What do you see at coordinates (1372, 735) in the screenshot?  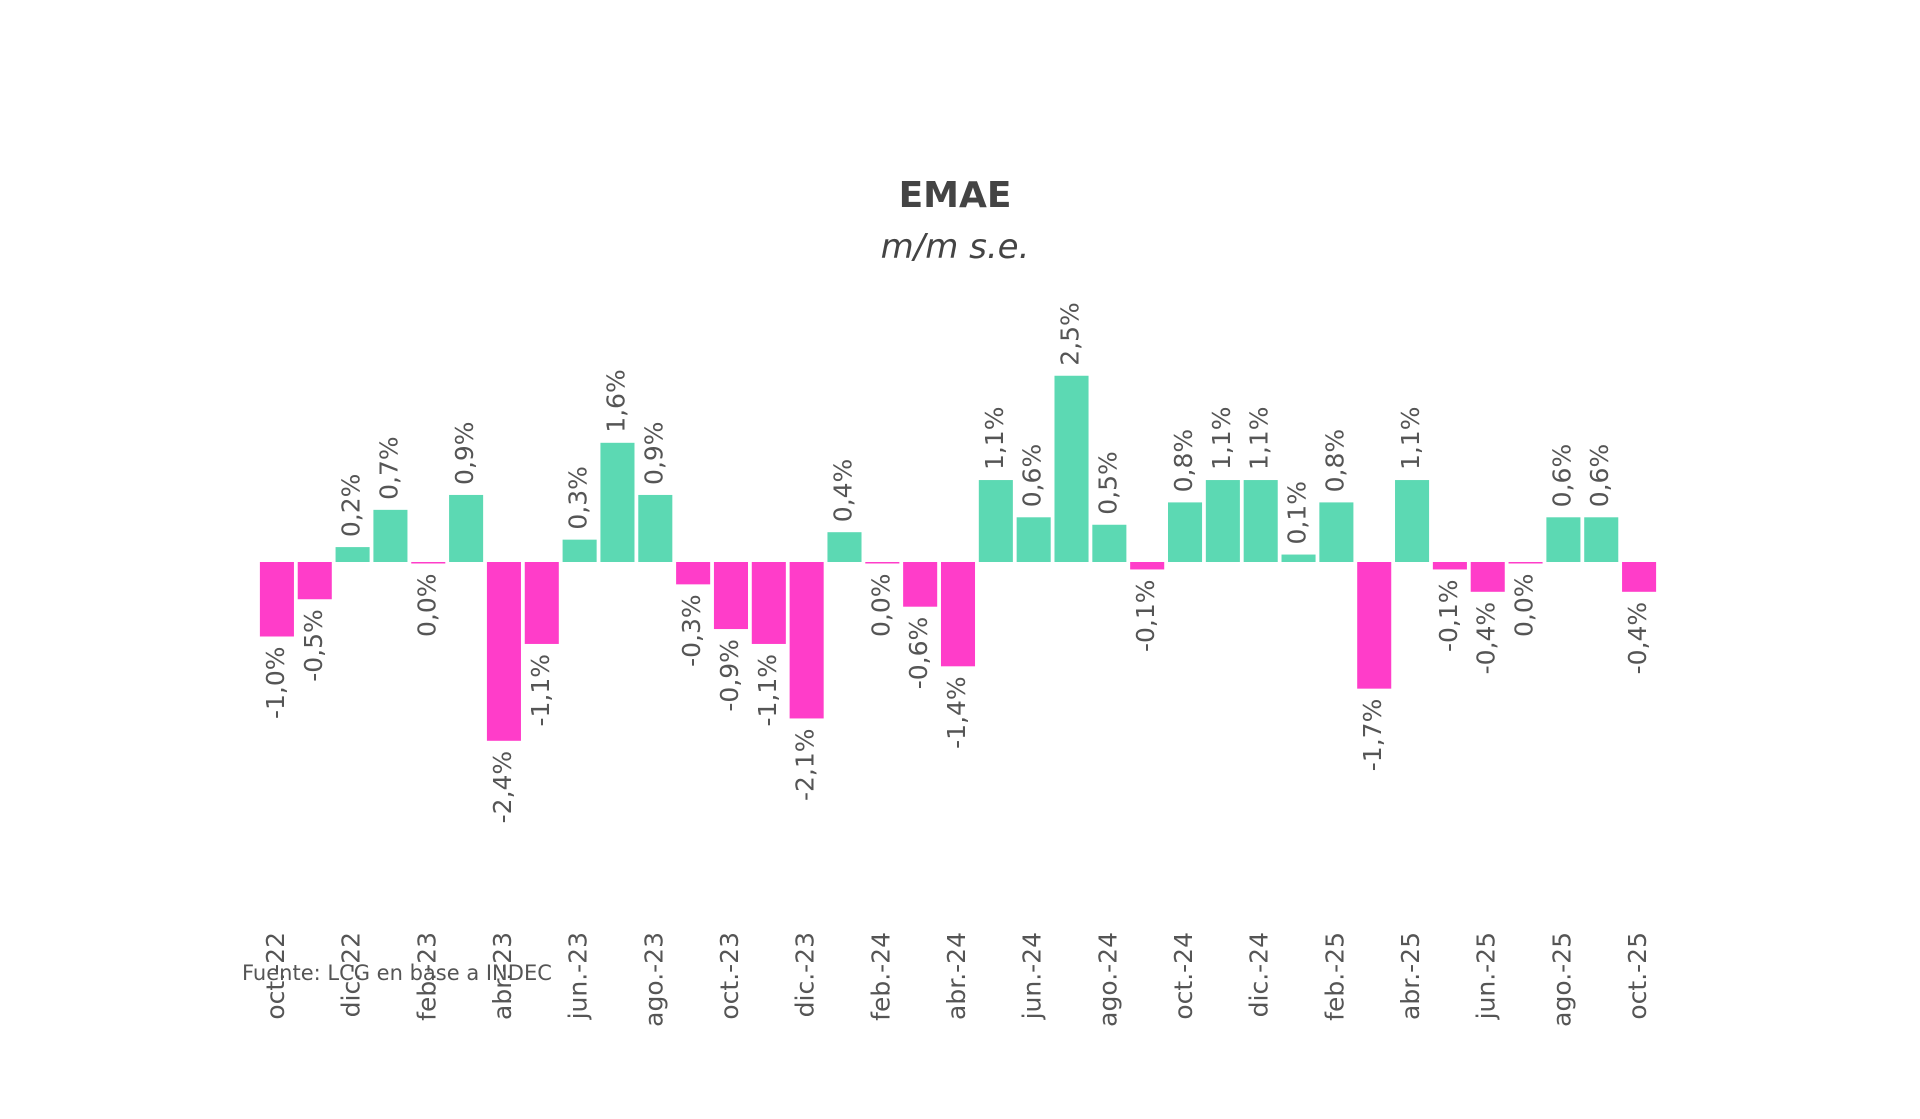 I see `value-label: -1,7%` at bounding box center [1372, 735].